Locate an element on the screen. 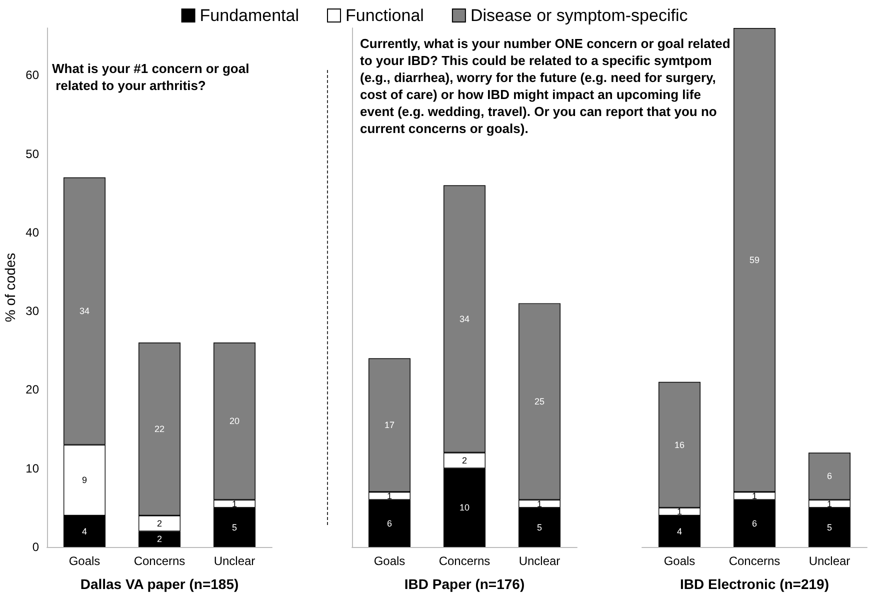 This screenshot has height=599, width=869. y-tick-label: 20 is located at coordinates (33, 389).